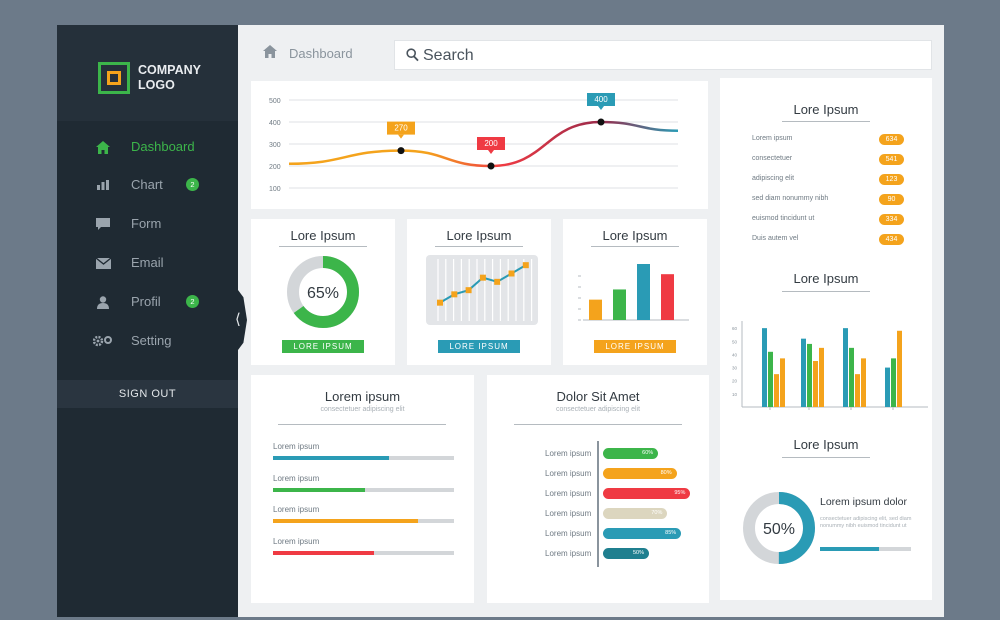 The height and width of the screenshot is (620, 1000). What do you see at coordinates (830, 365) in the screenshot?
I see `grouped-bar-chart: 60 50 40 30 20 10` at bounding box center [830, 365].